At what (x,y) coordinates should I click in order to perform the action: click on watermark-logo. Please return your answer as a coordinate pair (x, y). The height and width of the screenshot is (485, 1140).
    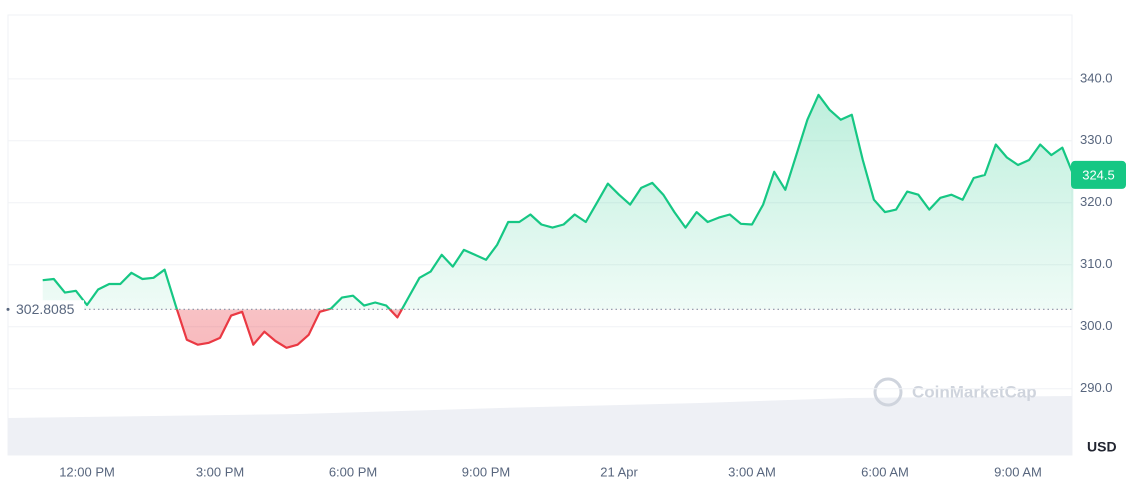
    Looking at the image, I should click on (888, 392).